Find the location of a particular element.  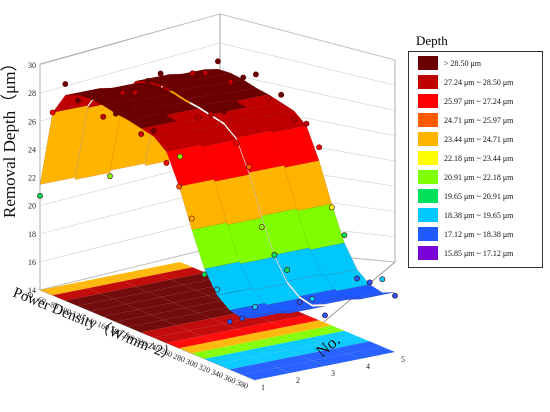

x-tick-label: 220 is located at coordinates (141, 342).